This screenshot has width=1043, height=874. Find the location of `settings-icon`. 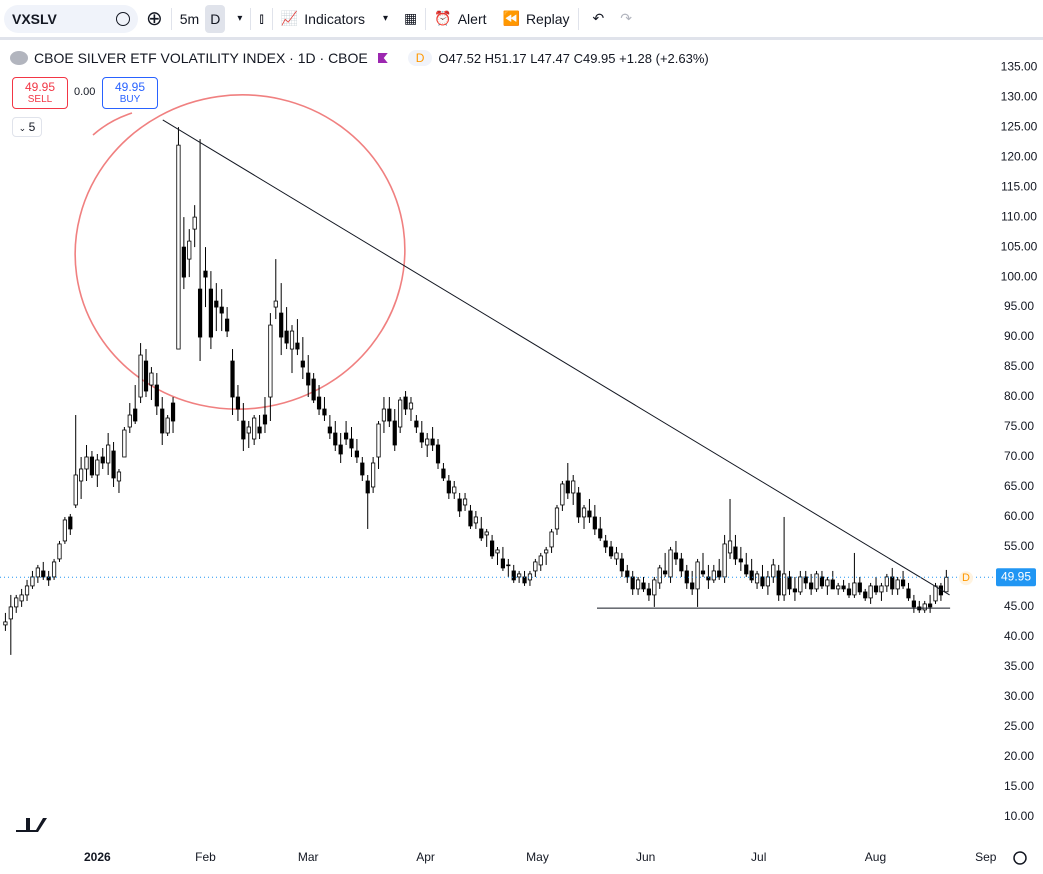

settings-icon is located at coordinates (1020, 858).